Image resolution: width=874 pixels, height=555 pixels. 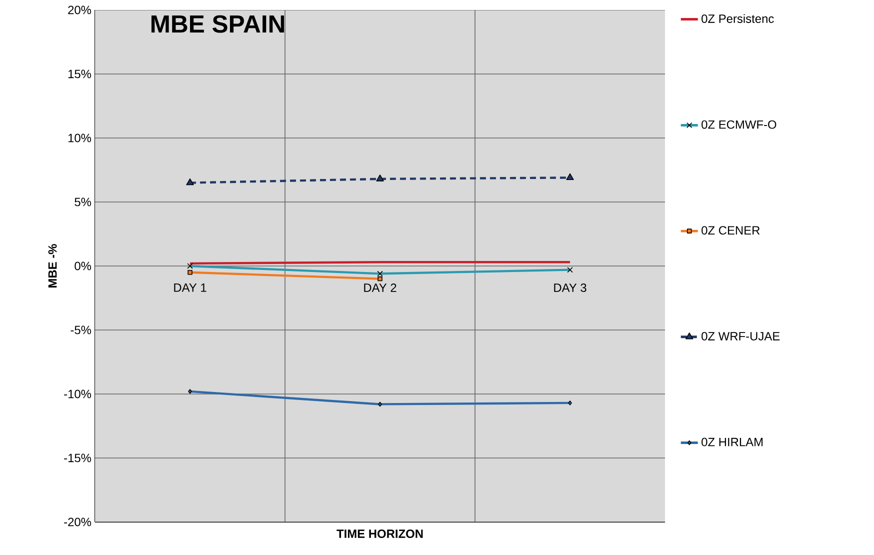 I want to click on chart-title: MBE SPAIN, so click(x=217, y=24).